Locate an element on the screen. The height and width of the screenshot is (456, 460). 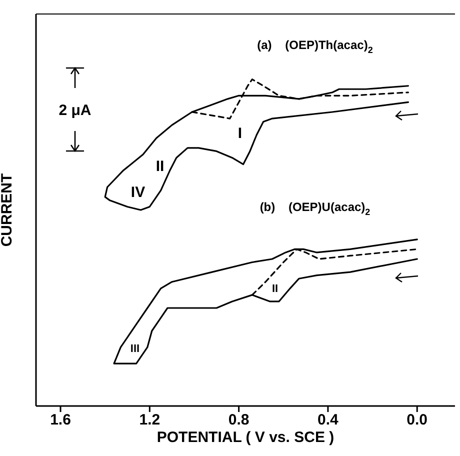
annotation: 2 μA is located at coordinates (75, 110).